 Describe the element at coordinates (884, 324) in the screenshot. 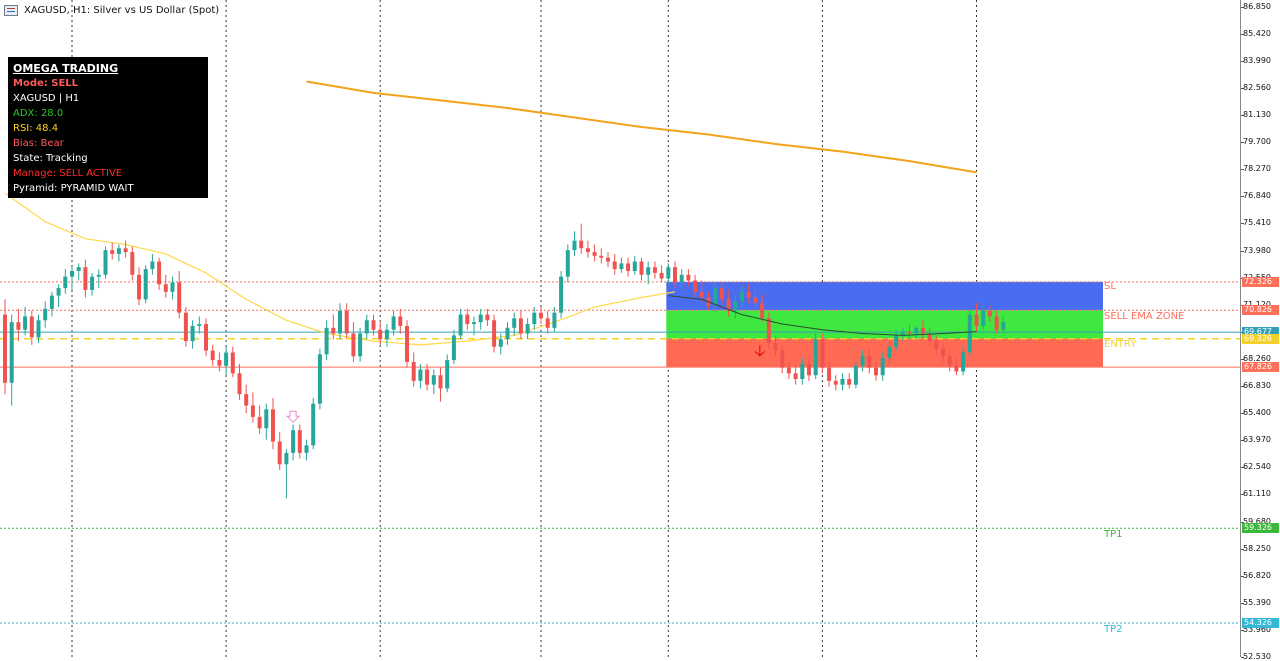

I see `sell-ema-zone` at that location.